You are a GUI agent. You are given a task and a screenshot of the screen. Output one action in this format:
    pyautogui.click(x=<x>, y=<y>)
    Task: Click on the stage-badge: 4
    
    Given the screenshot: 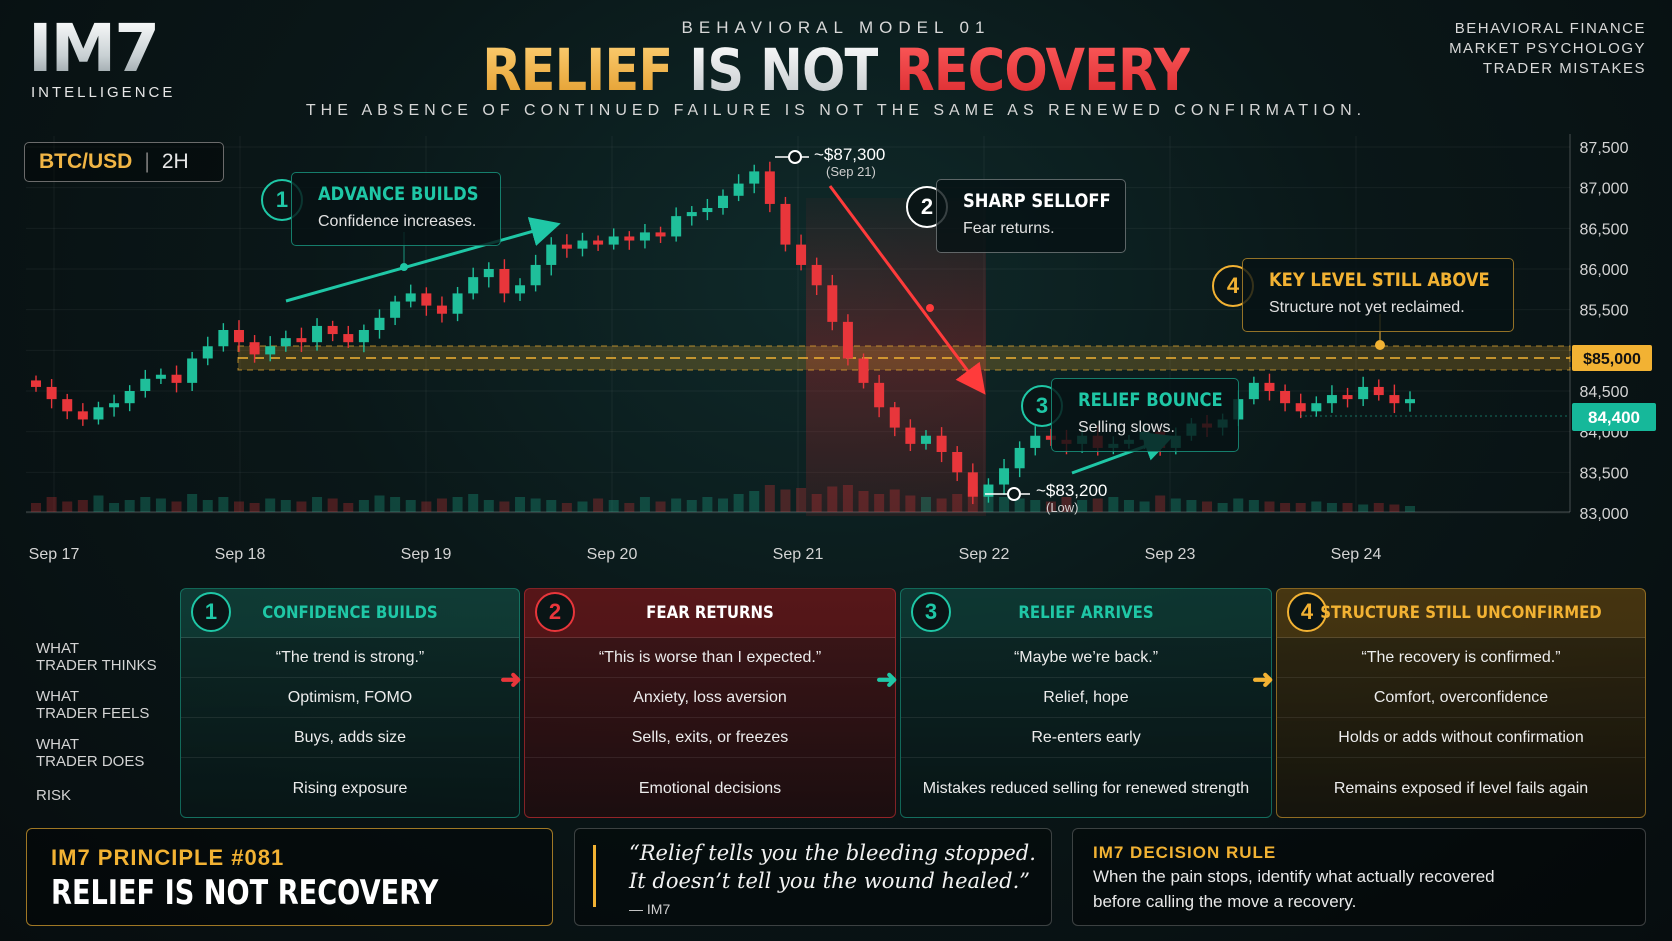 What is the action you would take?
    pyautogui.click(x=1307, y=612)
    